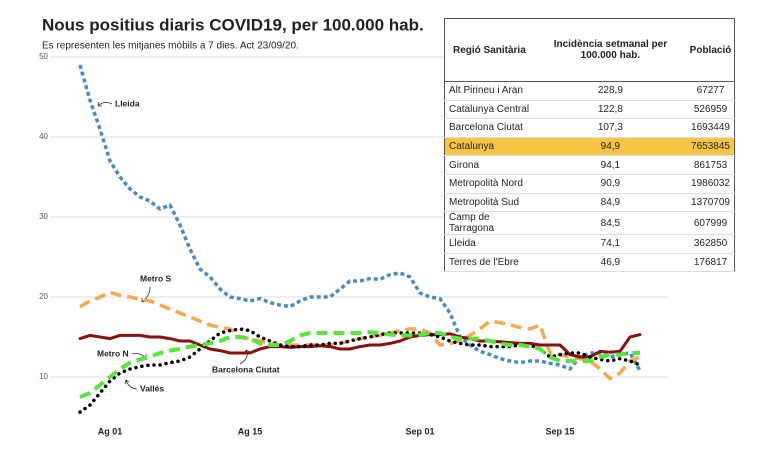 The image size is (768, 473). What do you see at coordinates (489, 110) in the screenshot?
I see `table-cell: Catalunya Central` at bounding box center [489, 110].